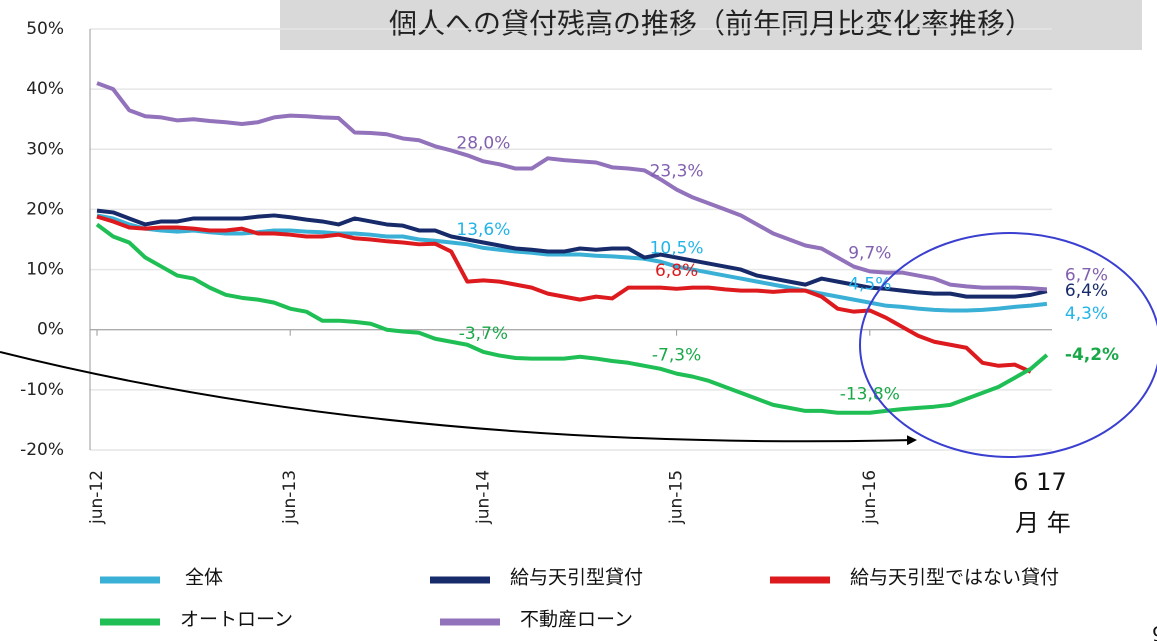 This screenshot has height=641, width=1157. I want to click on data-label: -4,2%, so click(1092, 355).